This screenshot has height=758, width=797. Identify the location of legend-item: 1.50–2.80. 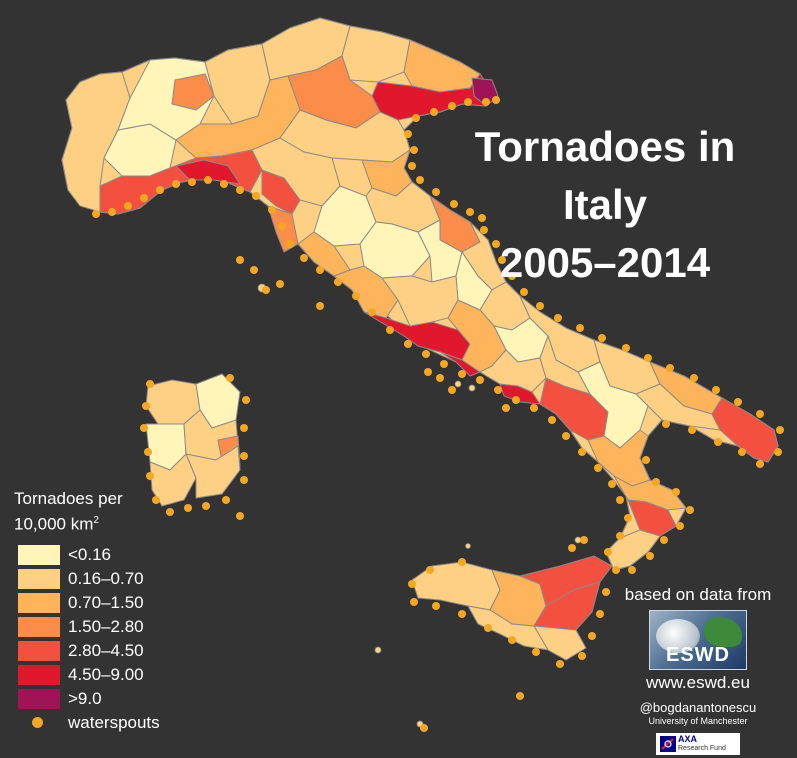
(114, 628).